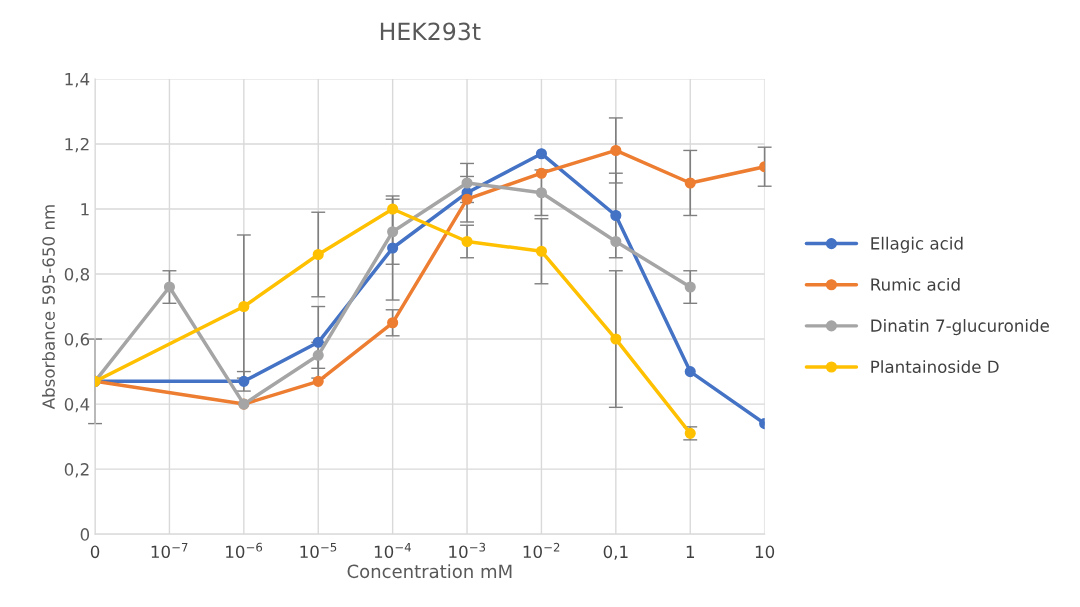 This screenshot has height=607, width=1080. What do you see at coordinates (541, 550) in the screenshot?
I see `x-tick-label: 10$^{−2}$` at bounding box center [541, 550].